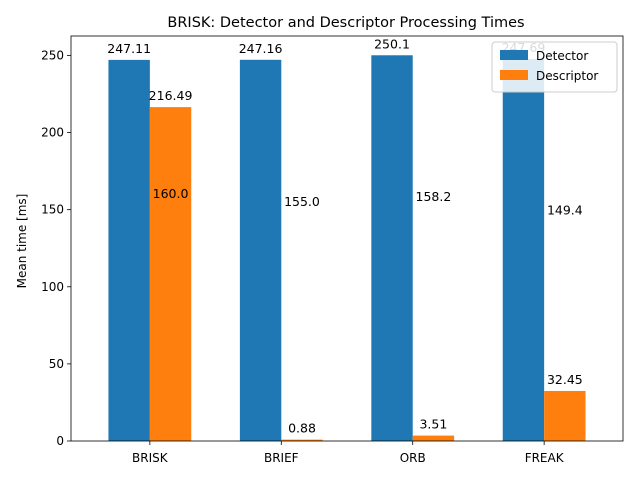 Image resolution: width=640 pixels, height=480 pixels. I want to click on bar-value-label: 247.11, so click(129, 48).